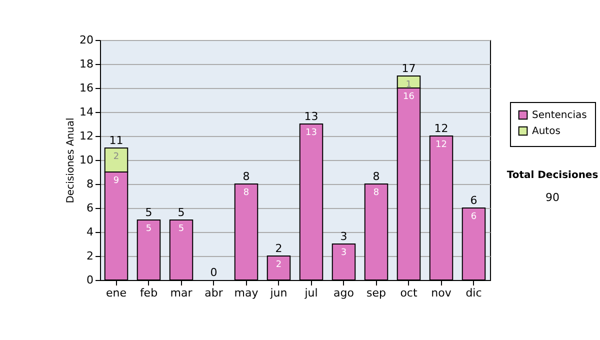  What do you see at coordinates (149, 293) in the screenshot?
I see `x-tick-label: feb` at bounding box center [149, 293].